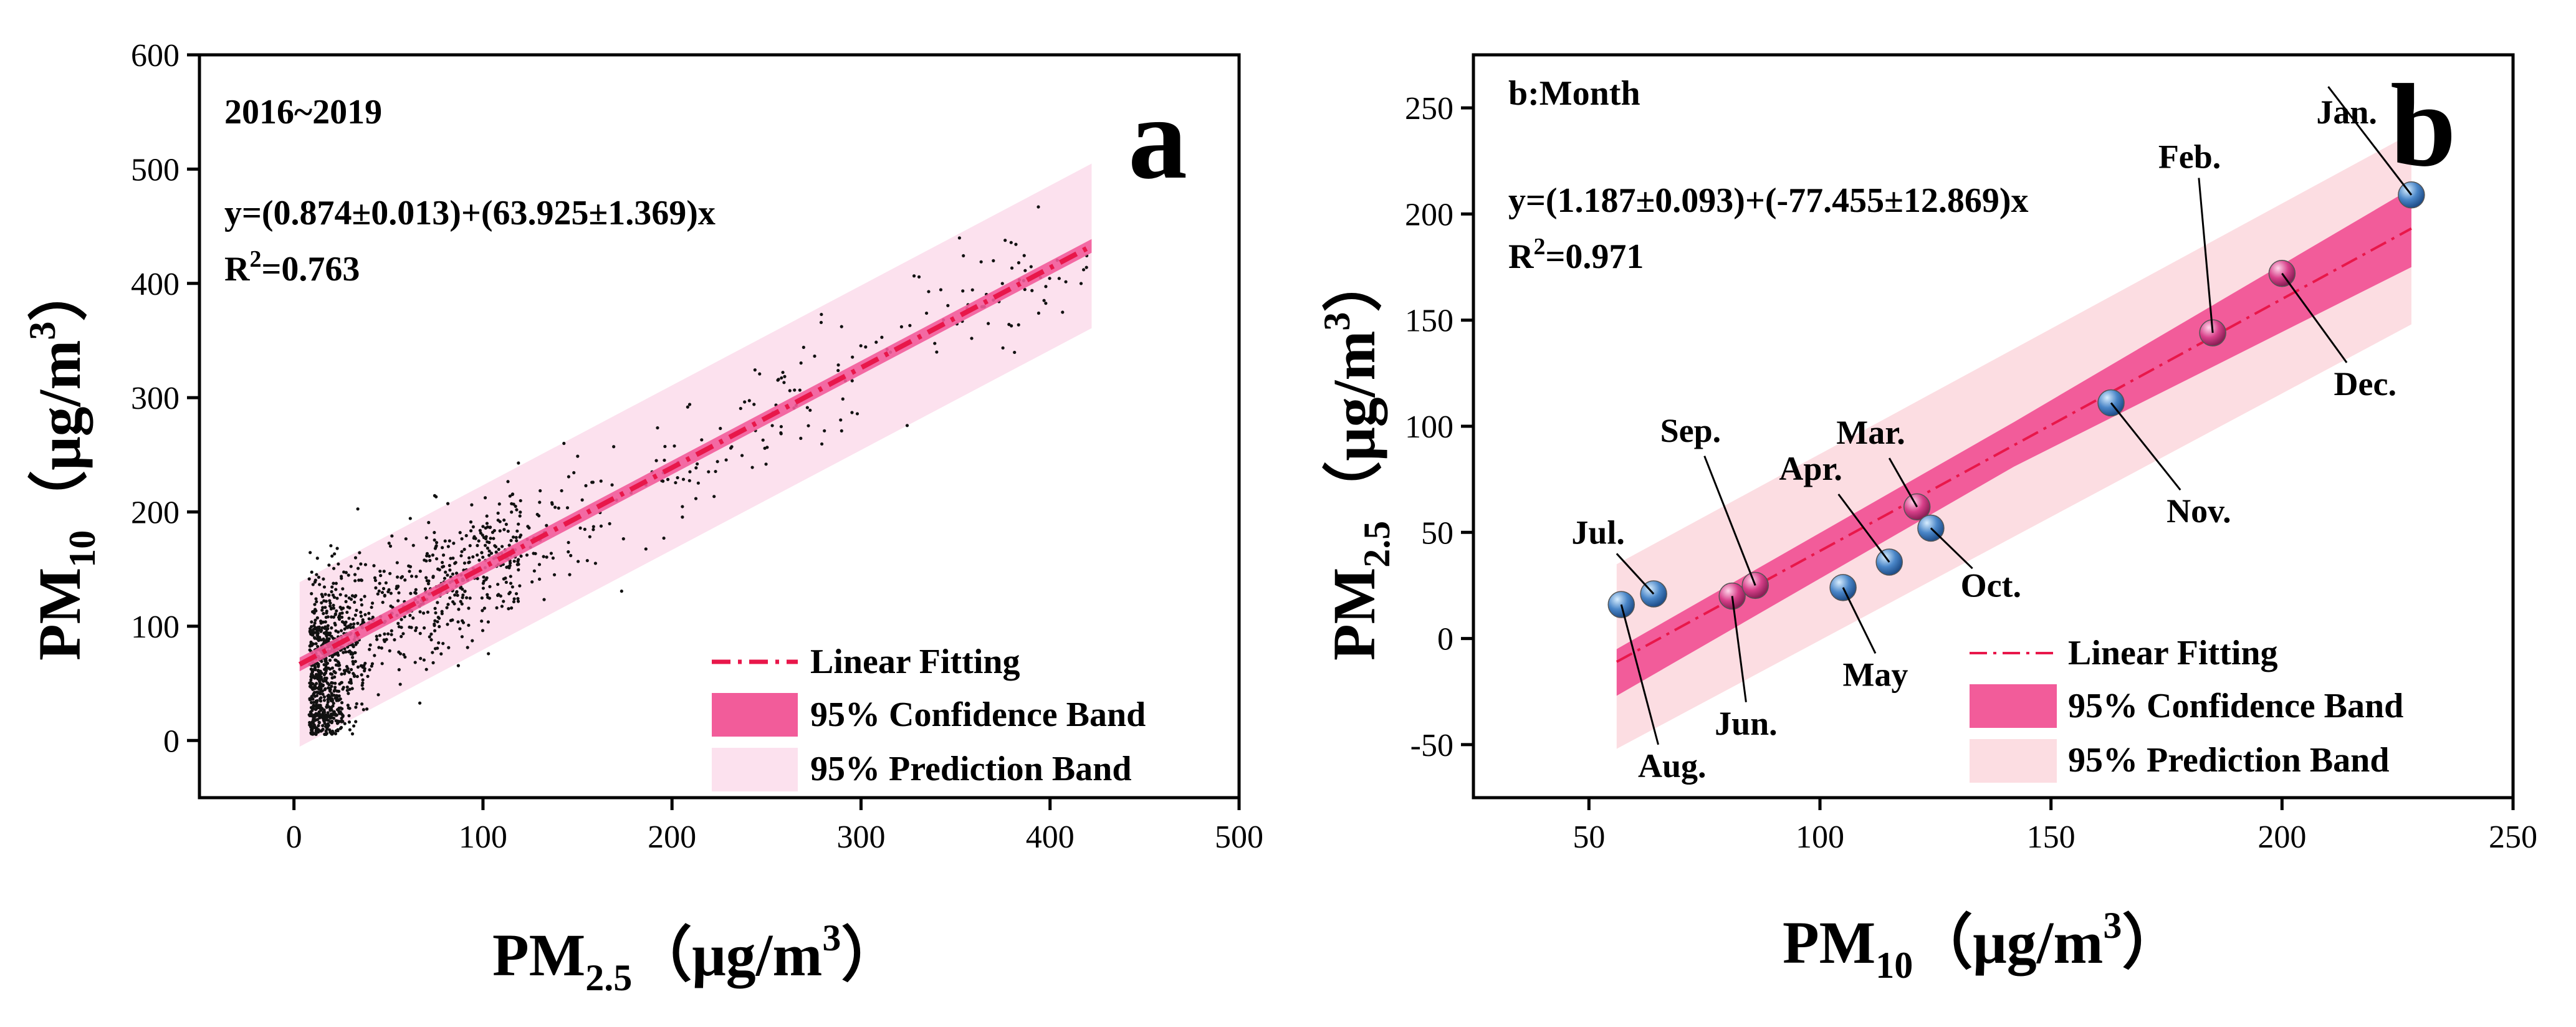 Image resolution: width=2576 pixels, height=1027 pixels. Describe the element at coordinates (1431, 745) in the screenshot. I see `panel-b-y-tick-label: -50` at that location.